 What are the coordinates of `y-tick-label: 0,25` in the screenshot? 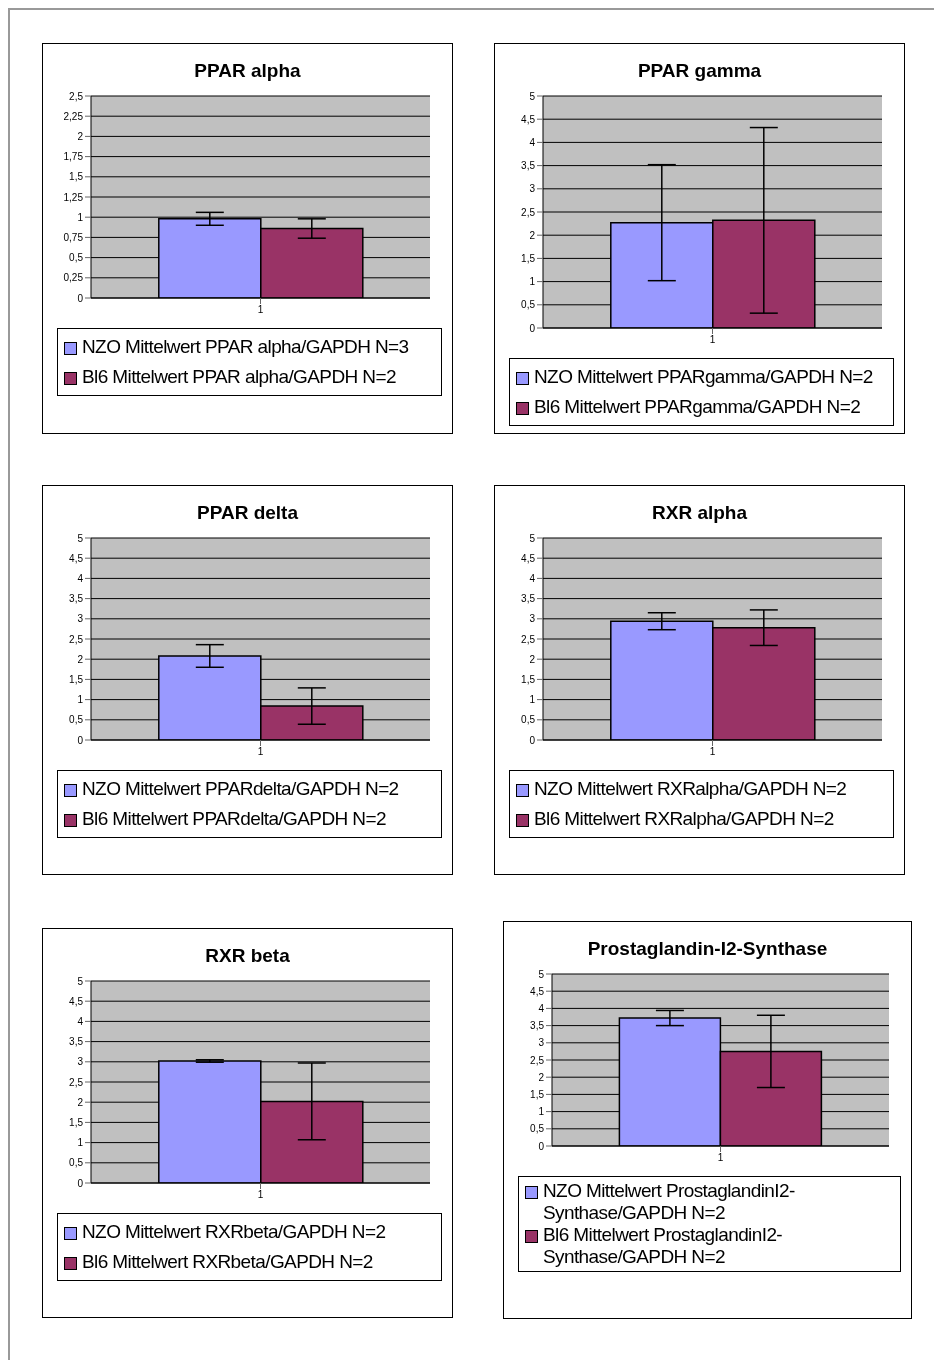 It's located at (73, 278).